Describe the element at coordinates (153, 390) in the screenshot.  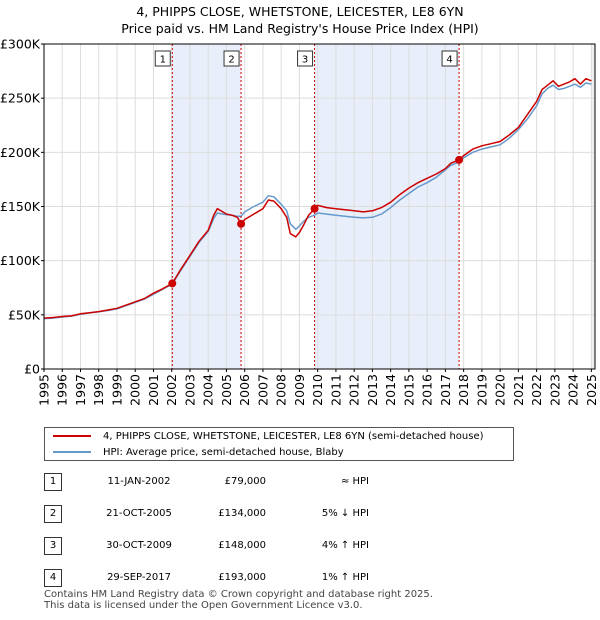
I see `x-tick-label: 2001` at that location.